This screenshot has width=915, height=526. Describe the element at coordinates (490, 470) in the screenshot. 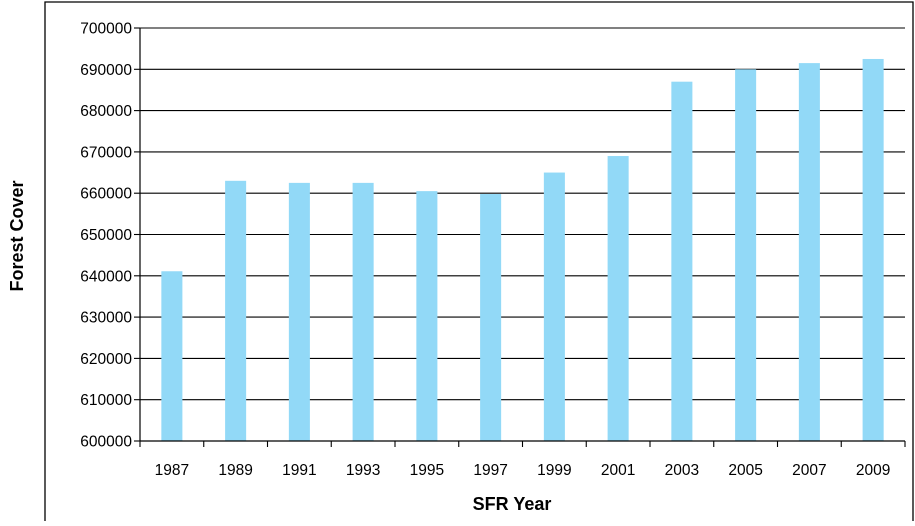

I see `x-tick-label: 1997` at that location.